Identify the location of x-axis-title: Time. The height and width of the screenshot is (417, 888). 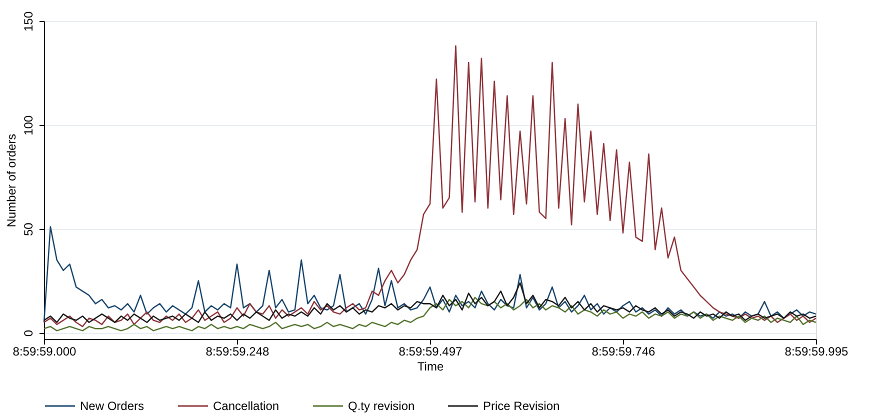
(430, 367).